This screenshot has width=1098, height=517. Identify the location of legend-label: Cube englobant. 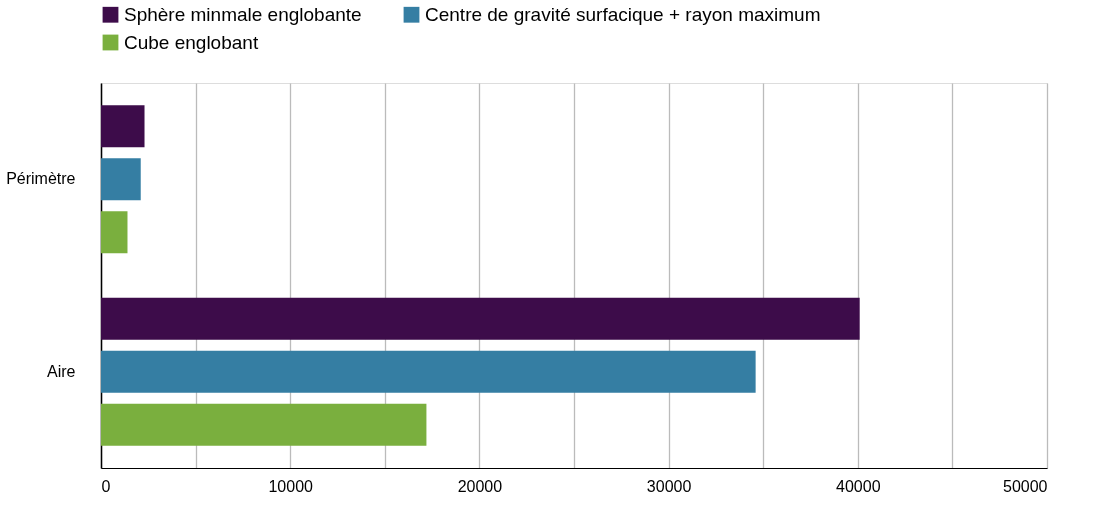
(191, 42).